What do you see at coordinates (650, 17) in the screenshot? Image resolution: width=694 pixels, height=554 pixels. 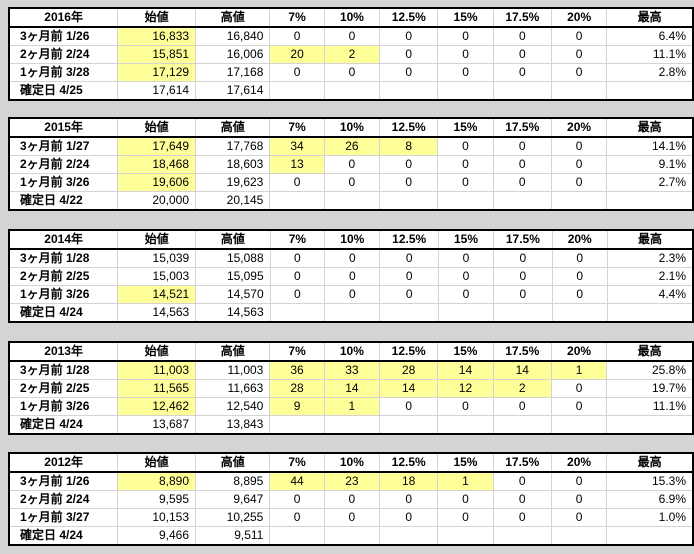 I see `column-header: 最高` at bounding box center [650, 17].